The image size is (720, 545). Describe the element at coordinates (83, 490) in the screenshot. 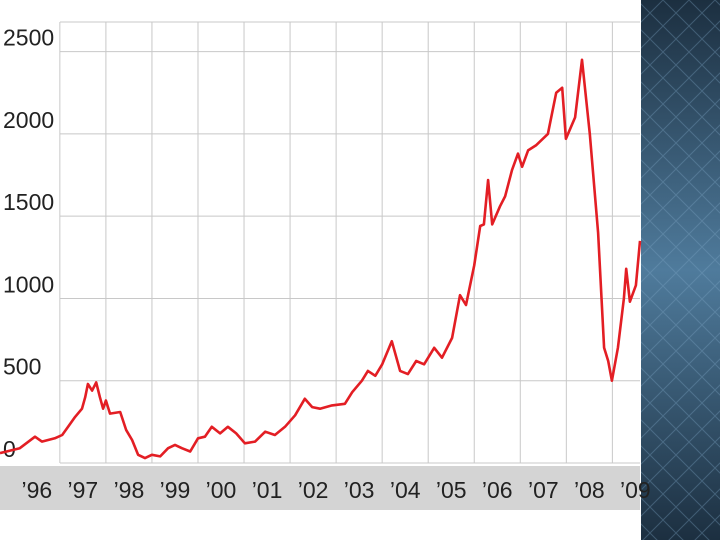

I see `x-tick-label: ’97` at that location.